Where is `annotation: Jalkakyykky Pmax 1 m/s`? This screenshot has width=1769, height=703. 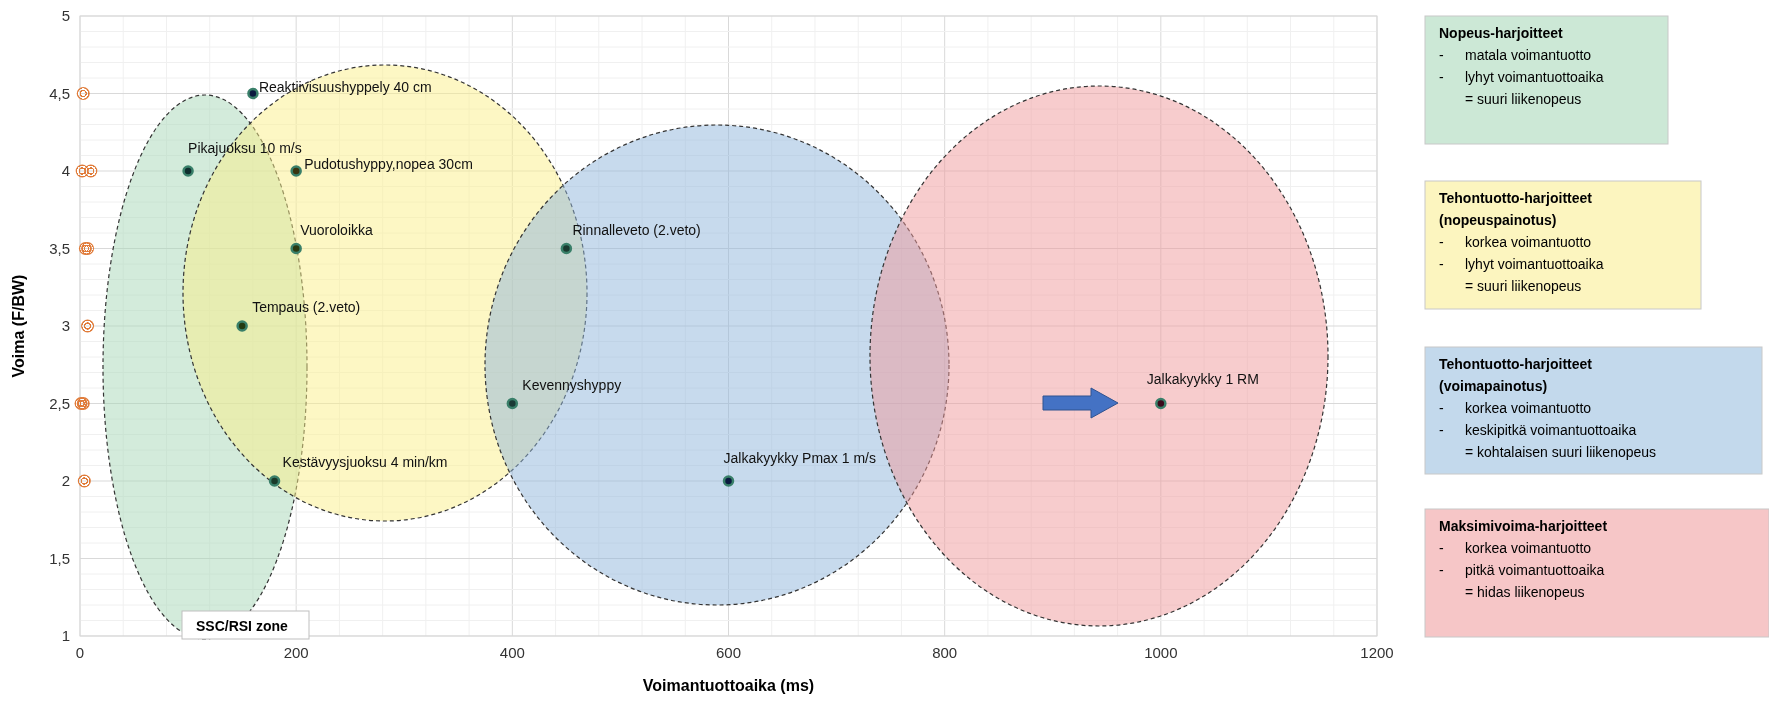 annotation: Jalkakyykky Pmax 1 m/s is located at coordinates (799, 458).